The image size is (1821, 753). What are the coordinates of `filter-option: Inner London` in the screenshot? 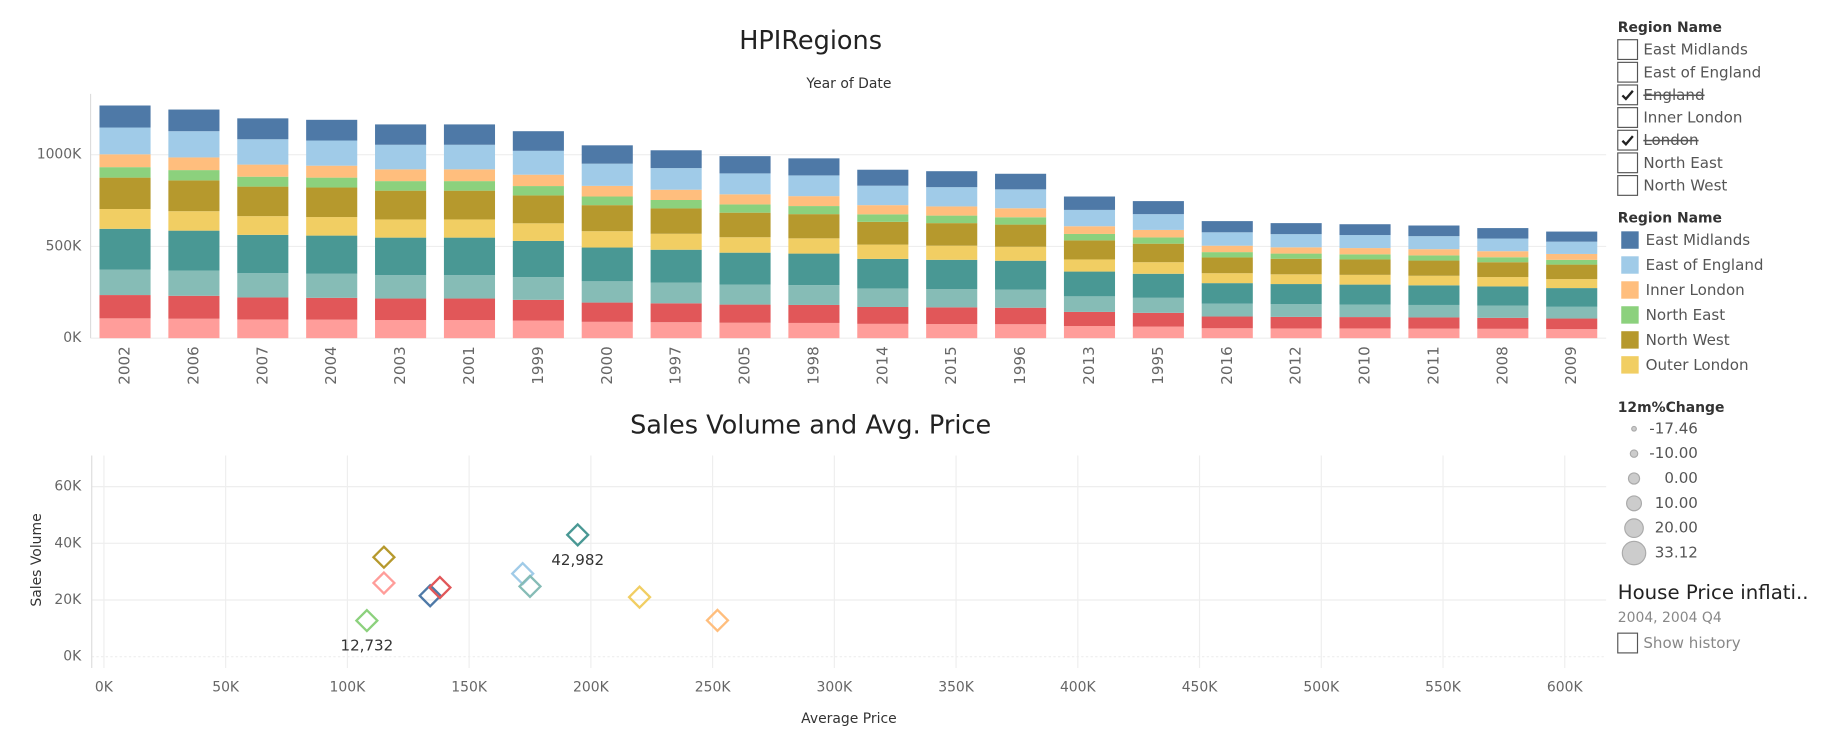 It's located at (1692, 118).